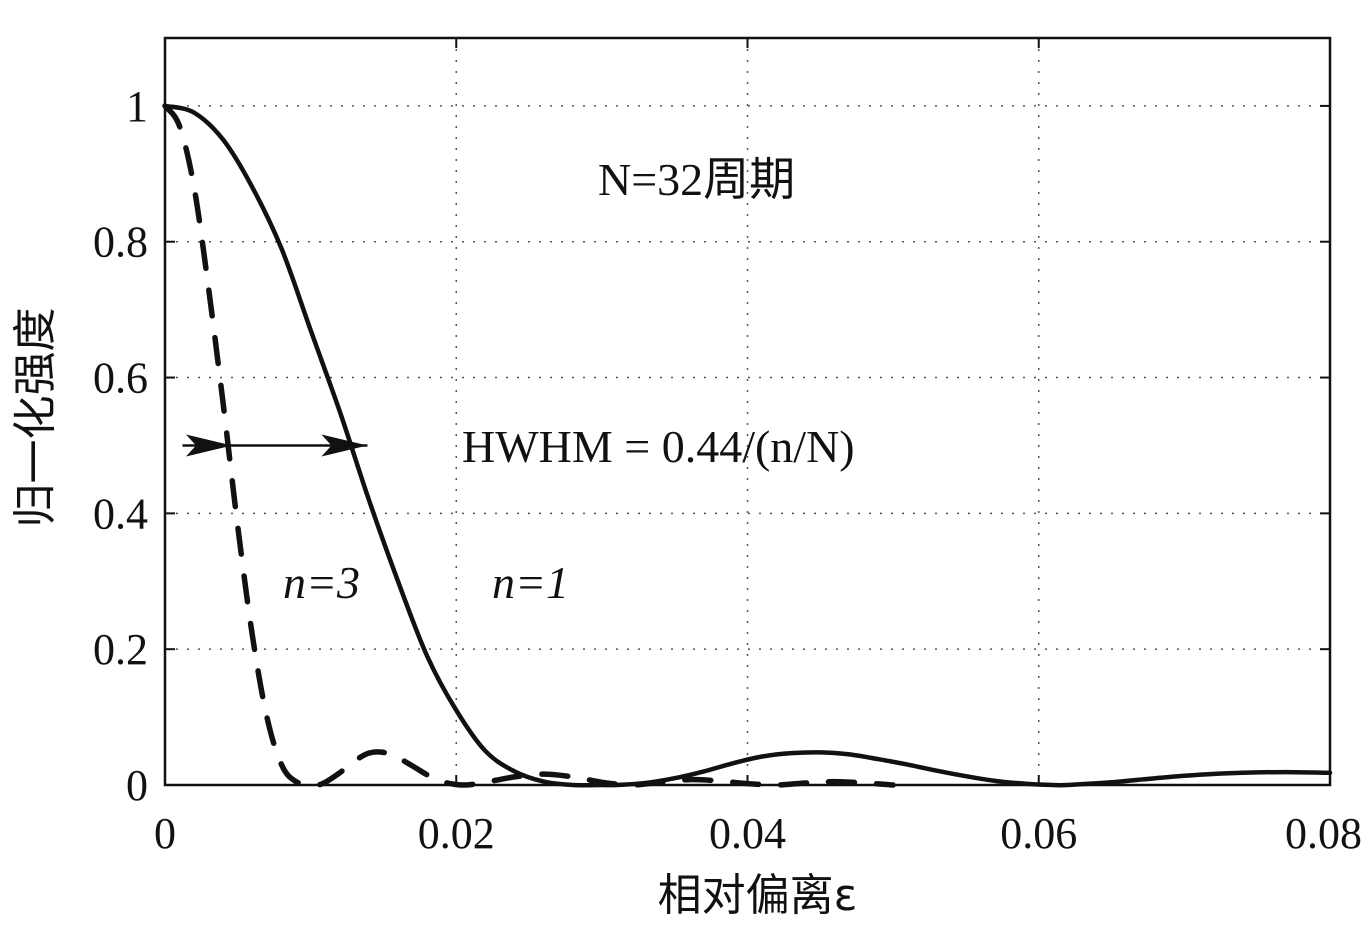 The image size is (1368, 930). I want to click on y-axis-label: 归一化强度, so click(35, 418).